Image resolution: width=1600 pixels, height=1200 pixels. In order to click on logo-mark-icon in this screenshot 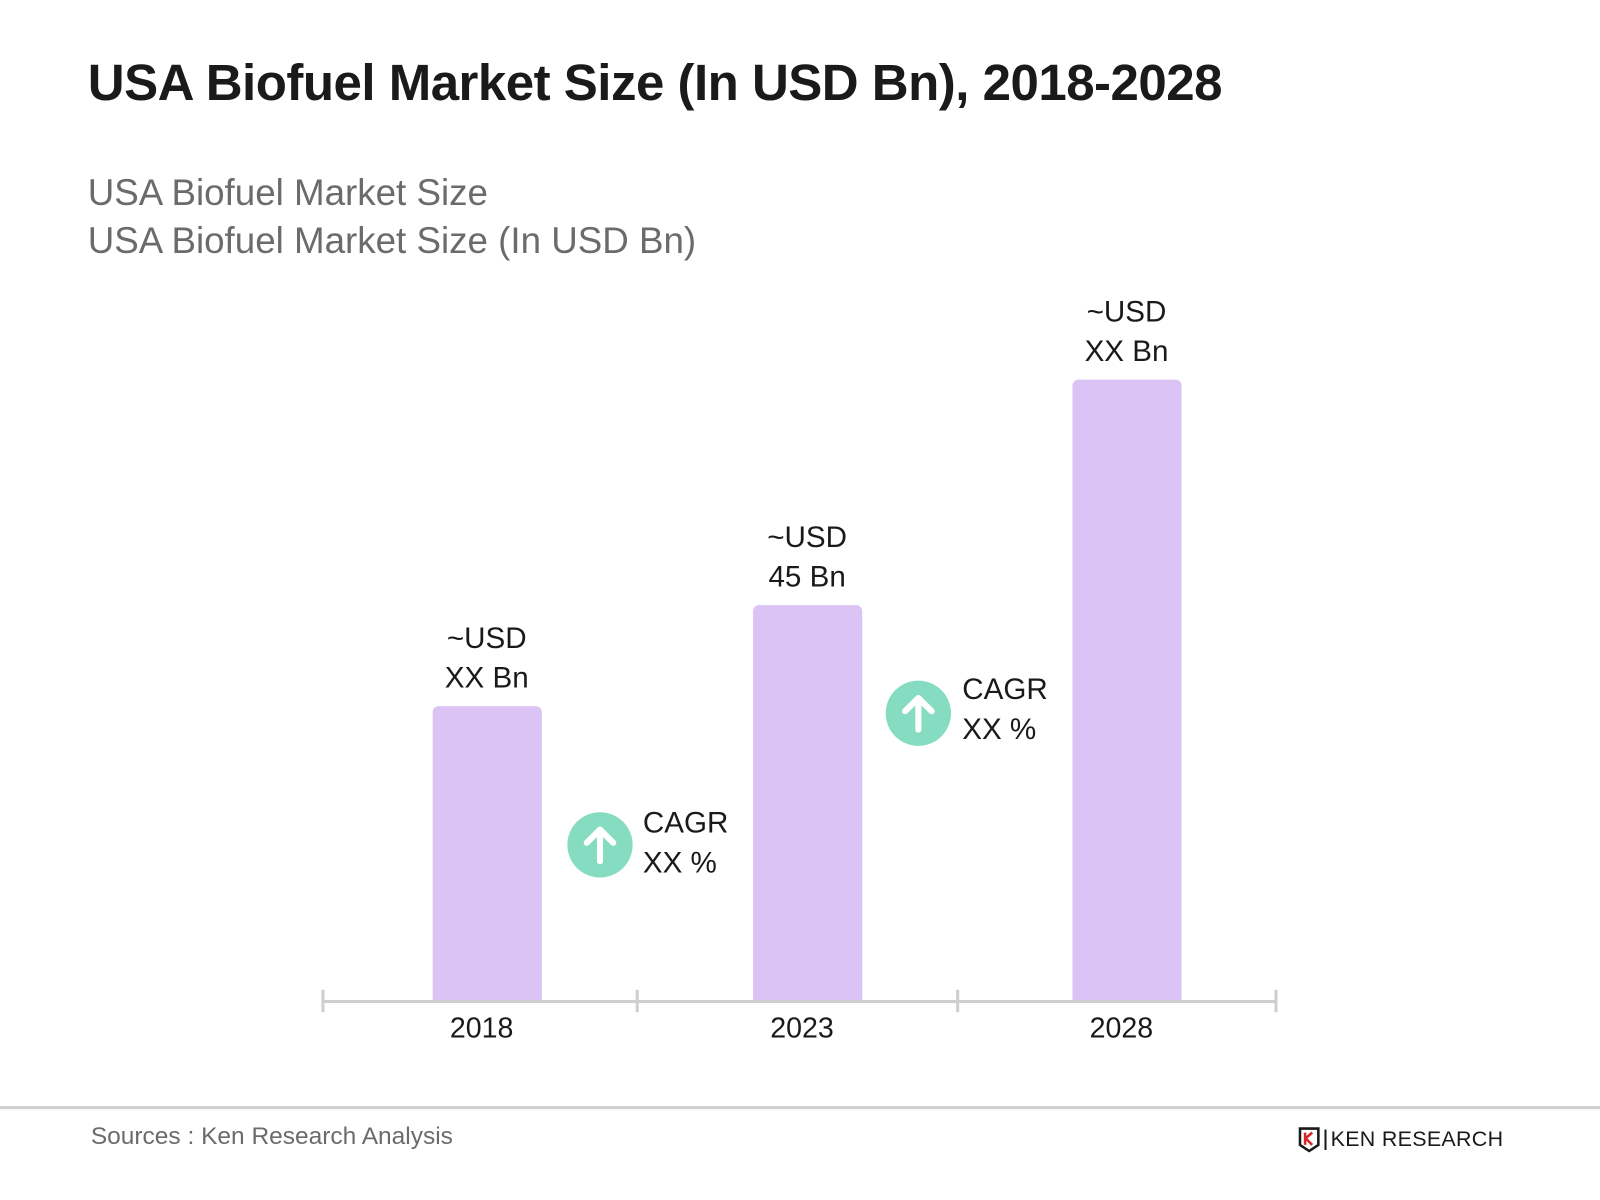, I will do `click(1309, 1140)`.